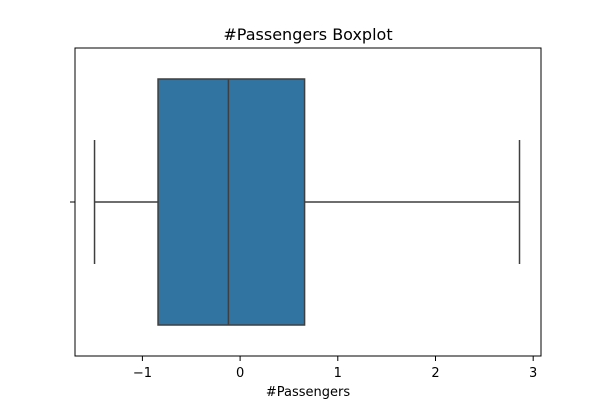 This screenshot has height=404, width=600. I want to click on x-tick-label: 2, so click(435, 373).